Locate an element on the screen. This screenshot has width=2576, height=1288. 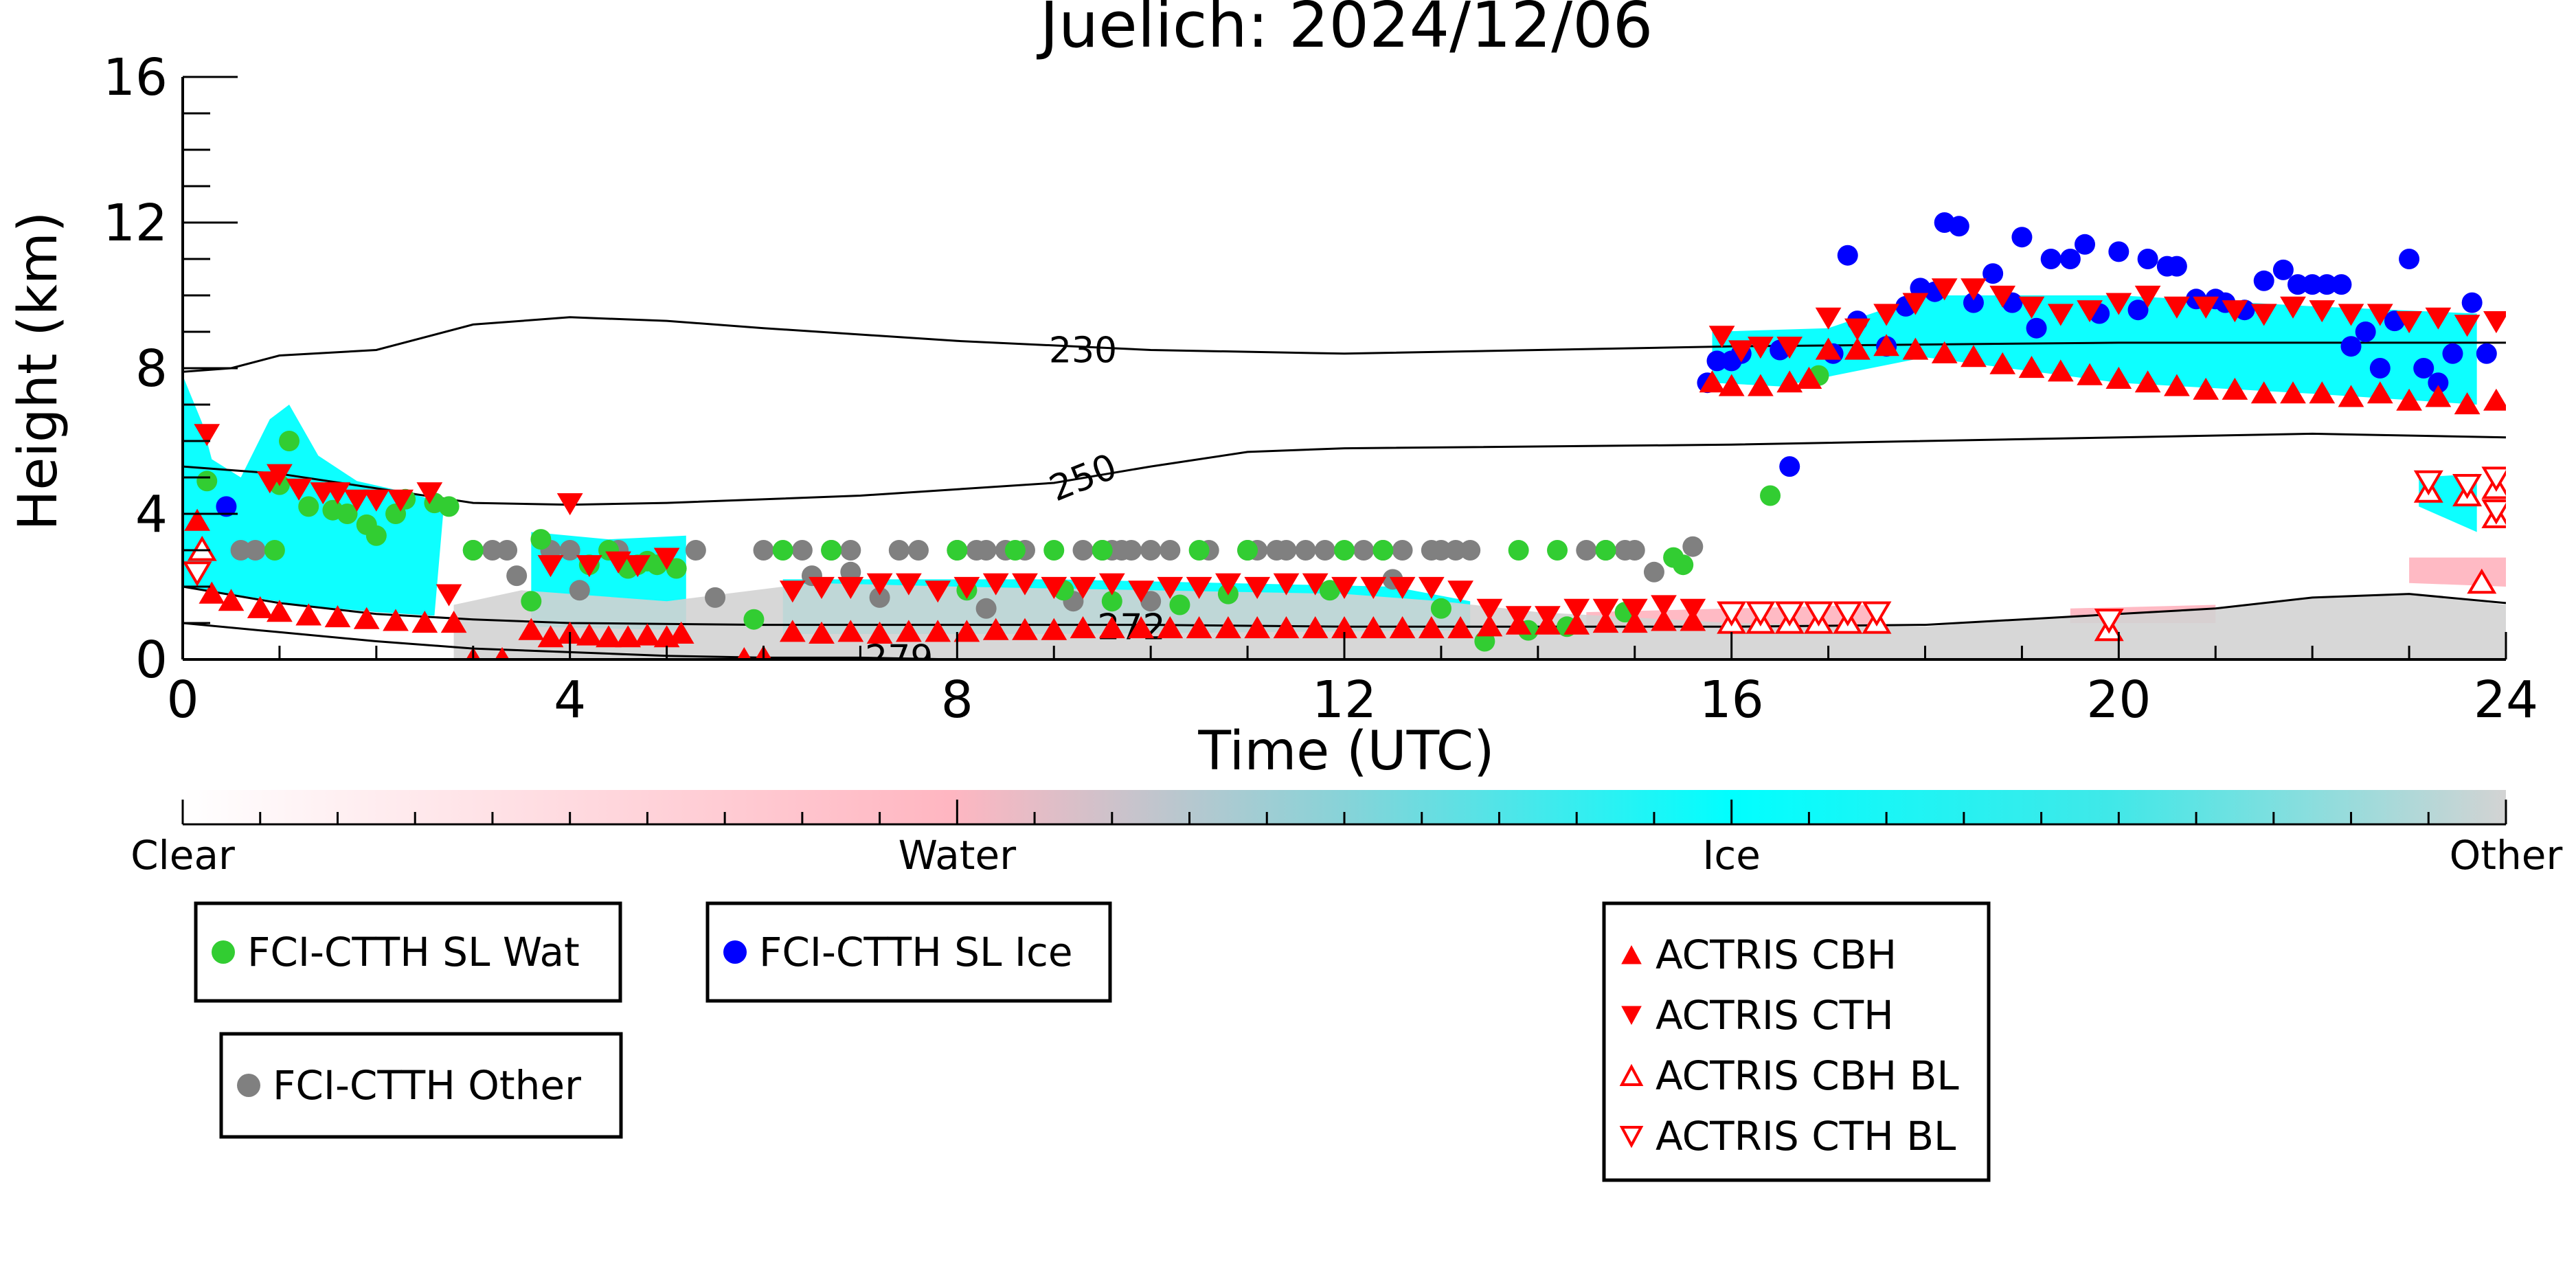
x-tick-label: 0 is located at coordinates (182, 700).